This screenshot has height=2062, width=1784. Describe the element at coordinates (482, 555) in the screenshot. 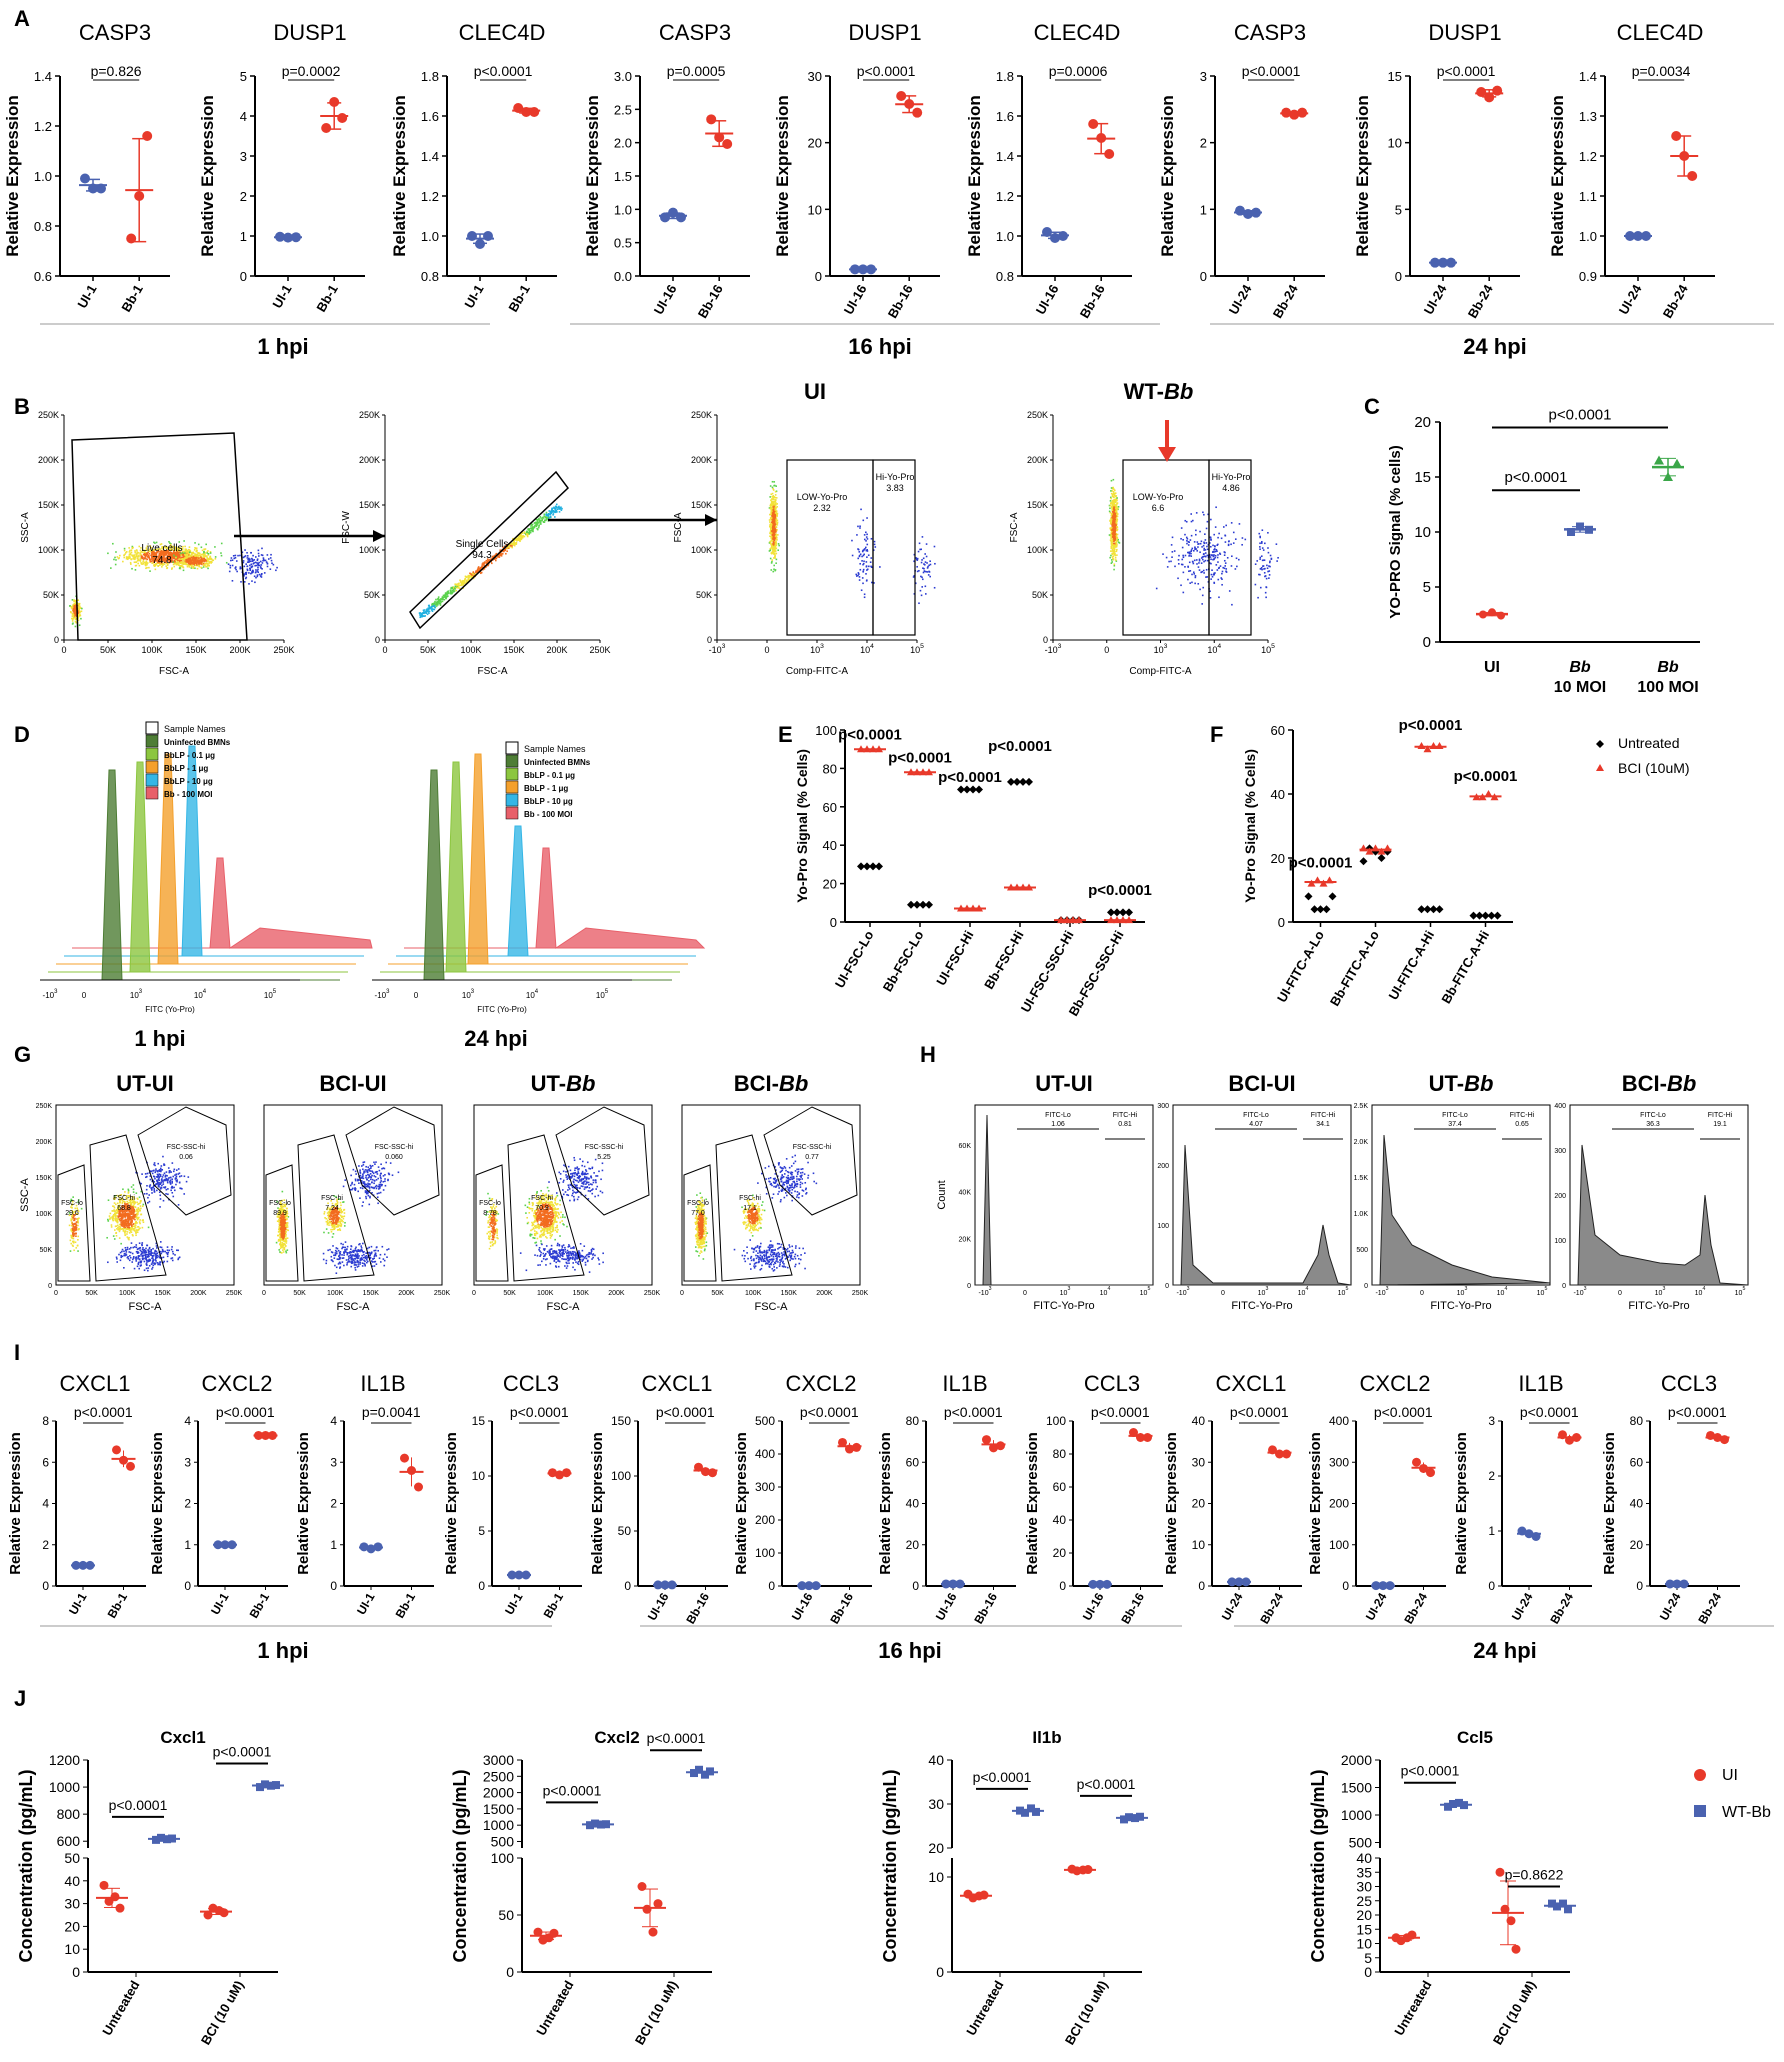

I see `gate-value: 94.3` at that location.